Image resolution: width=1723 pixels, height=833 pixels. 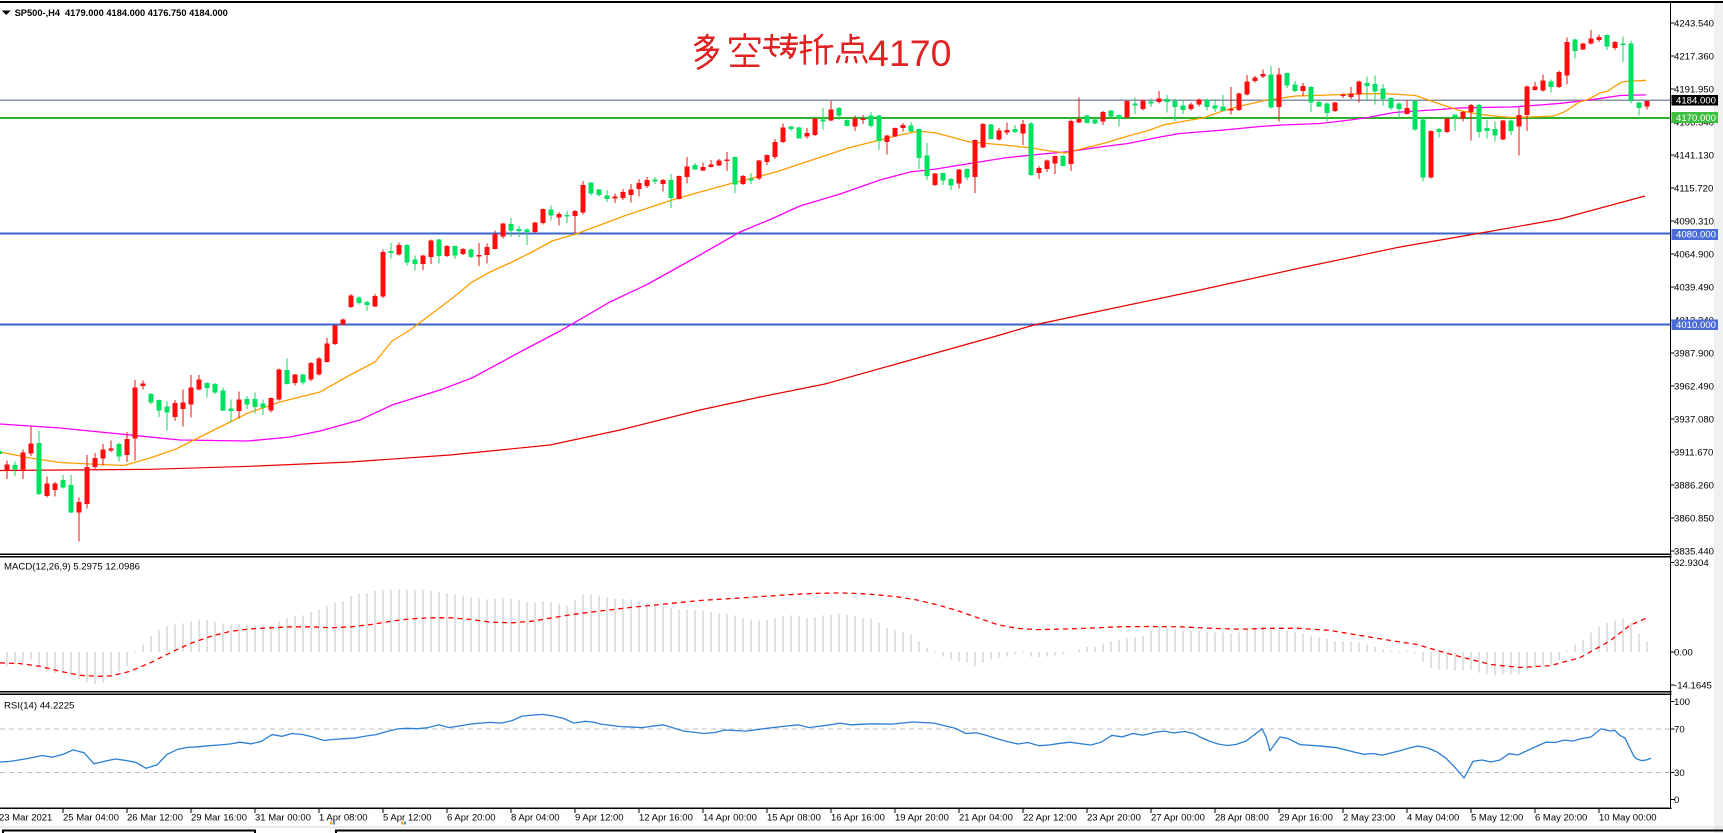 I want to click on svg-text: 10 May 00:00, so click(x=1628, y=818).